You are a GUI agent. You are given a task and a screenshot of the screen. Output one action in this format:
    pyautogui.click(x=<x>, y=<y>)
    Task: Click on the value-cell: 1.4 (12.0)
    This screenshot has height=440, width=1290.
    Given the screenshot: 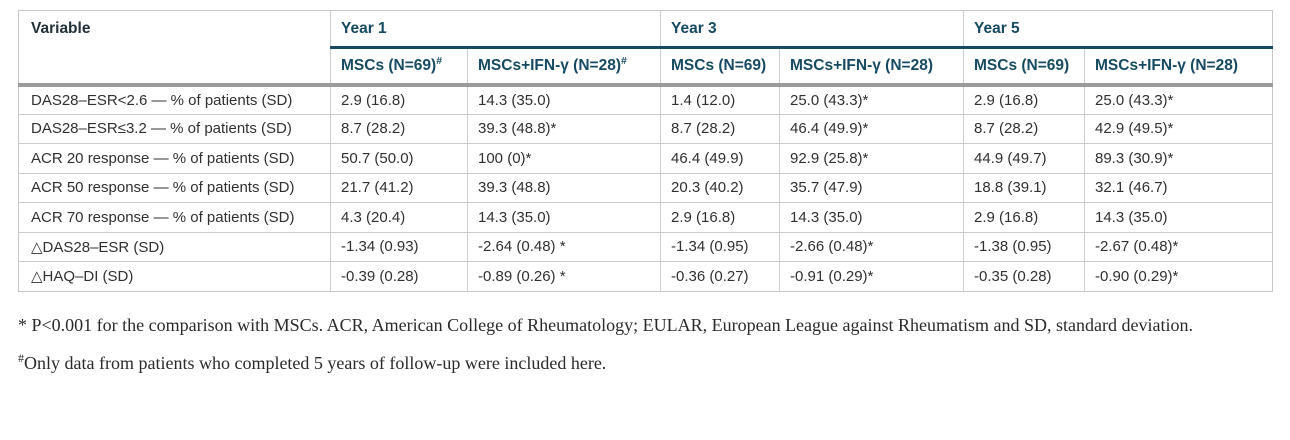 What is the action you would take?
    pyautogui.click(x=720, y=98)
    